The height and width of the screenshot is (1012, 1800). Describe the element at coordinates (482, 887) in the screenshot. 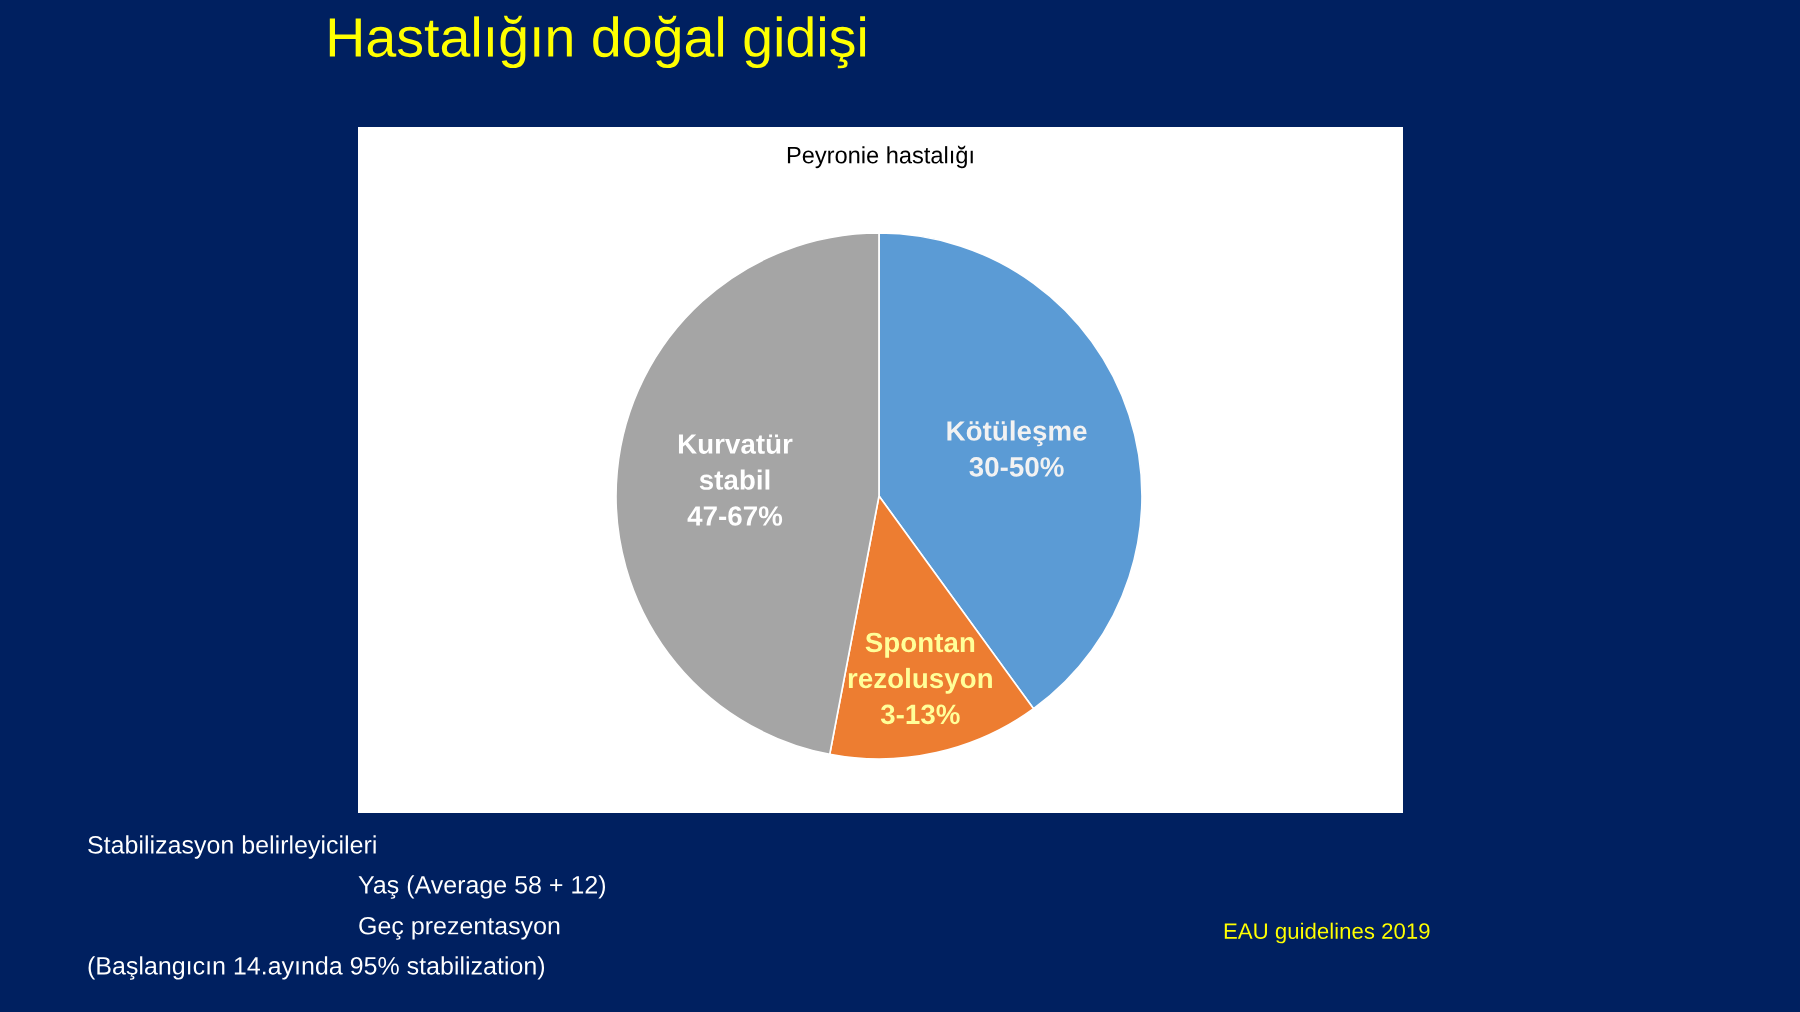

I see `text: Yaş (Average 58 + 12)` at that location.